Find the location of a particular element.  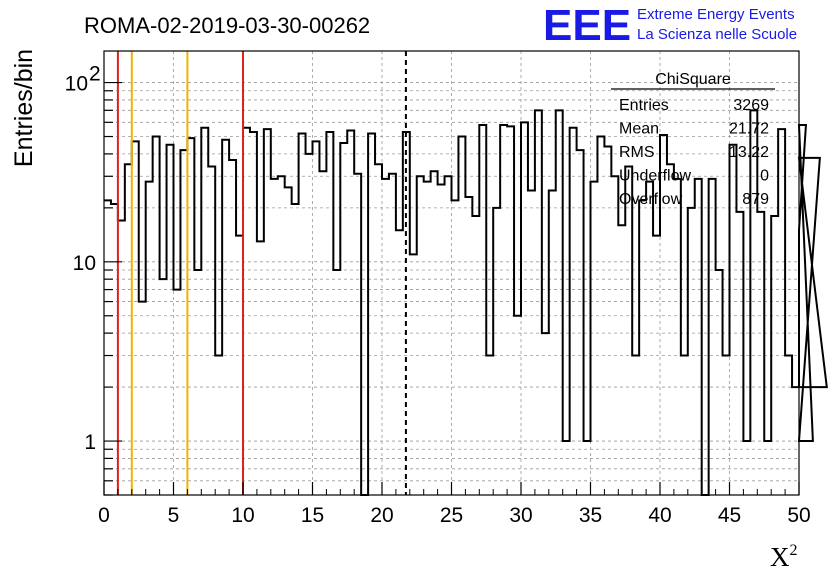

x-tick-label: 20 is located at coordinates (381, 515).